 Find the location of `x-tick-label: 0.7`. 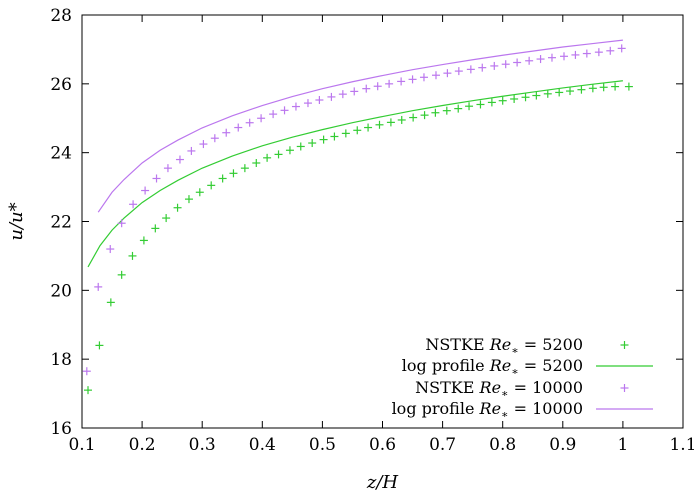

x-tick-label: 0.7 is located at coordinates (442, 445).